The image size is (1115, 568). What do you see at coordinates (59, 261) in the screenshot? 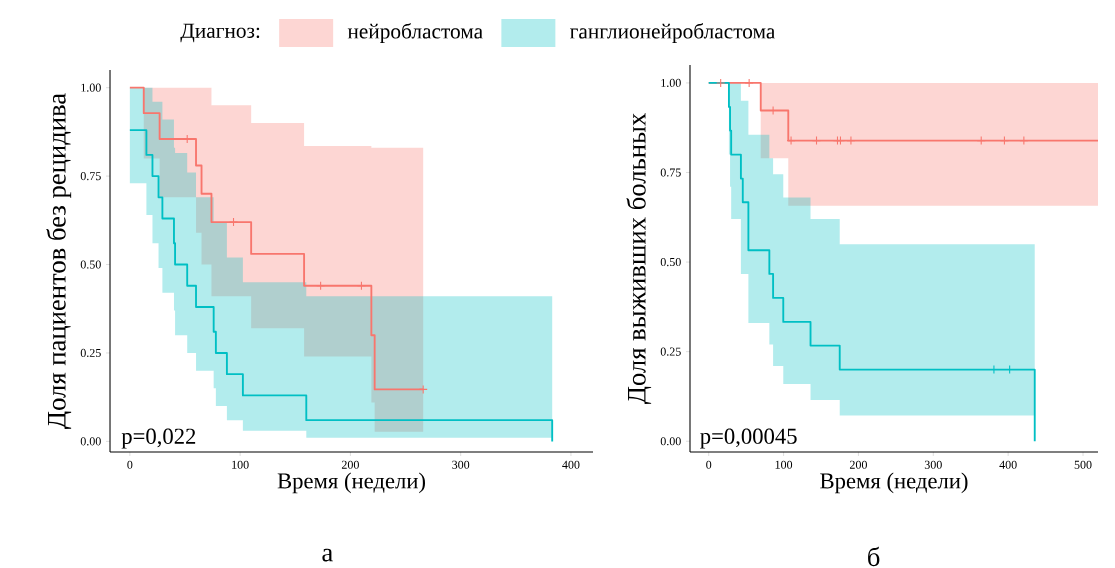
I see `y-axis-title: Доля пациентов без рецидива` at bounding box center [59, 261].